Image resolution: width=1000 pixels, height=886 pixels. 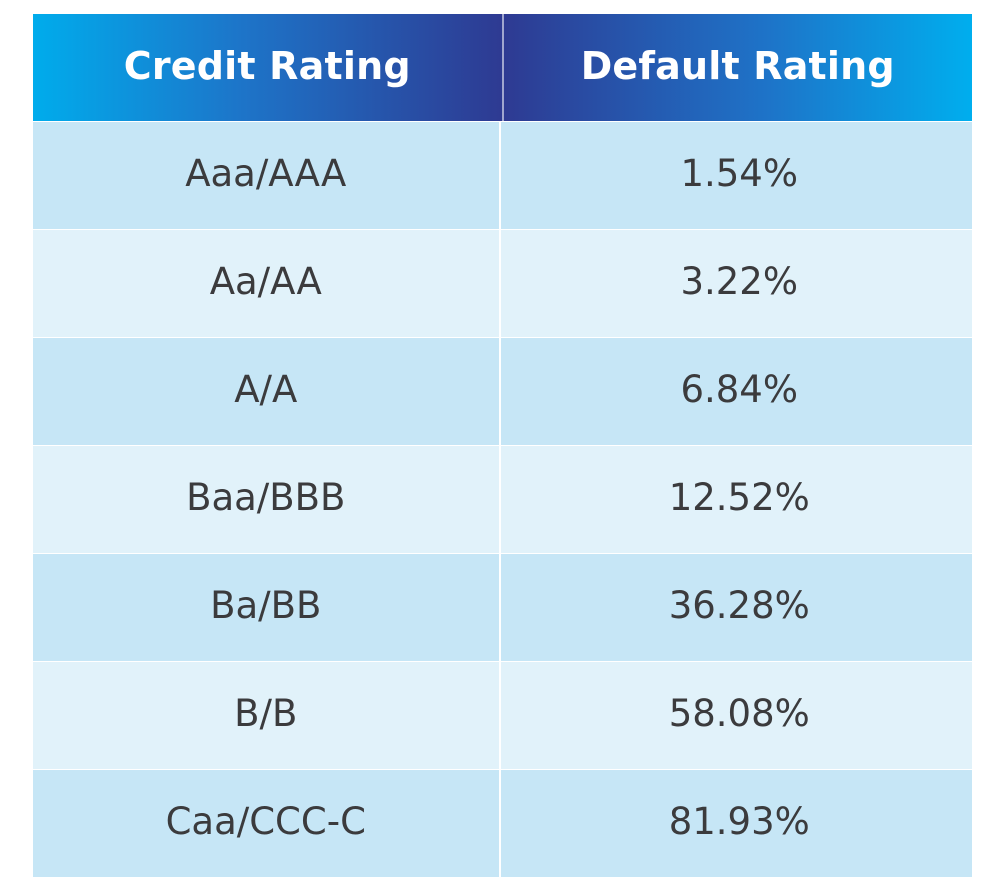 I want to click on credit-rating-cell: Baa/BBB, so click(x=266, y=497).